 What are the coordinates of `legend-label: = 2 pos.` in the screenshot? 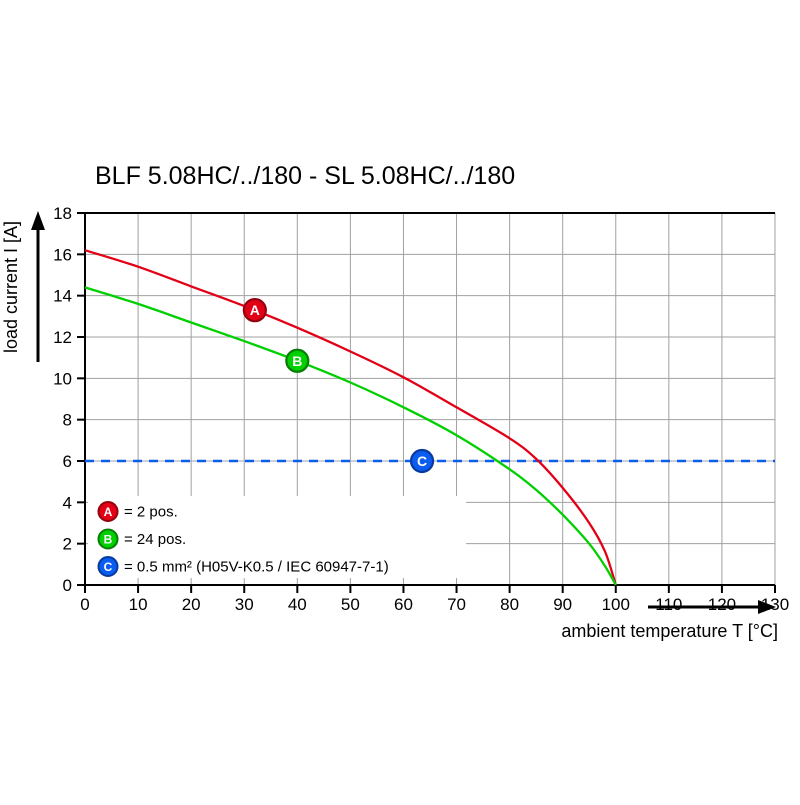 It's located at (151, 512).